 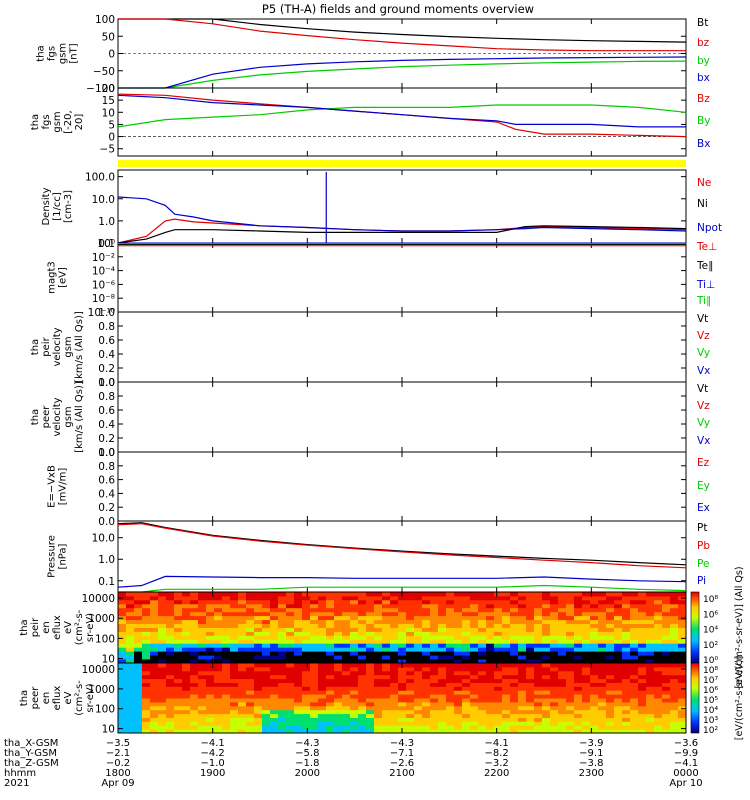 What do you see at coordinates (710, 631) in the screenshot?
I see `colorbar-tick: 10⁴` at bounding box center [710, 631].